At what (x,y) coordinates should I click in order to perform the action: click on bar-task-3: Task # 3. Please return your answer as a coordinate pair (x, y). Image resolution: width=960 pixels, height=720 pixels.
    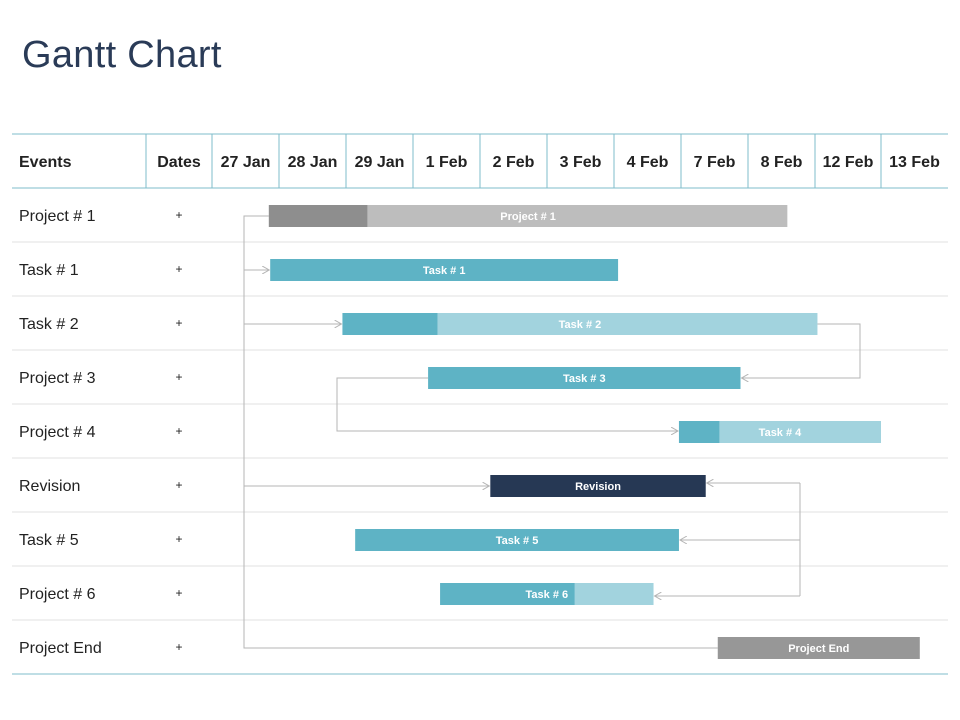
    Looking at the image, I should click on (584, 378).